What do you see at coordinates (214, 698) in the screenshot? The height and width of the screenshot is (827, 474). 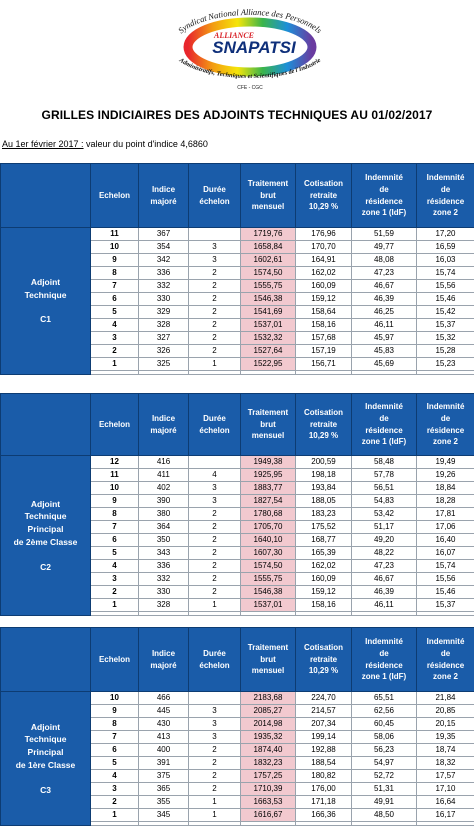 I see `duree-cell` at bounding box center [214, 698].